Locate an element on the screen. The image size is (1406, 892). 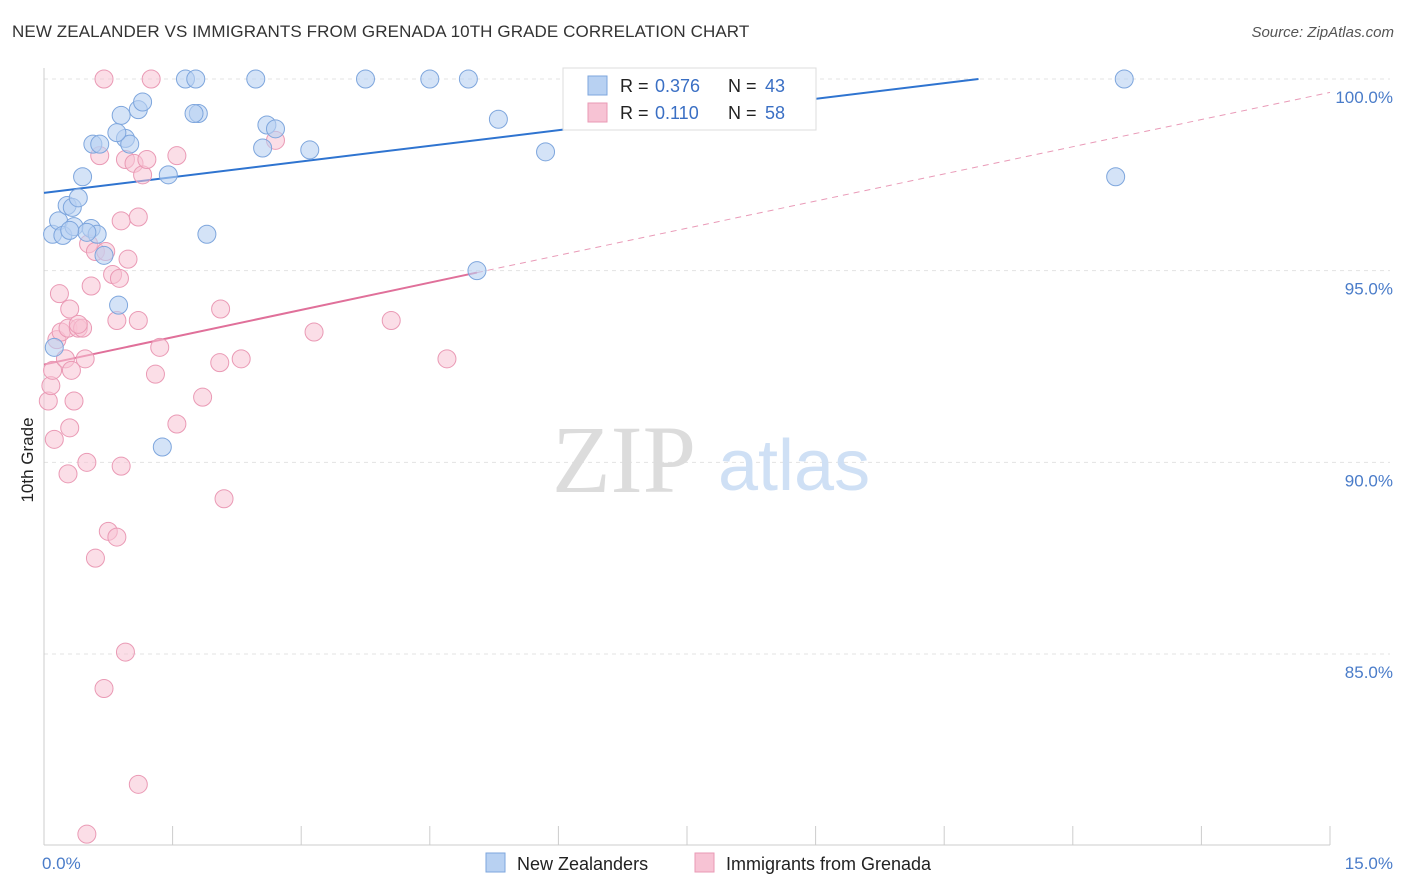
y-tick-label: 95.0% is located at coordinates (1369, 289).